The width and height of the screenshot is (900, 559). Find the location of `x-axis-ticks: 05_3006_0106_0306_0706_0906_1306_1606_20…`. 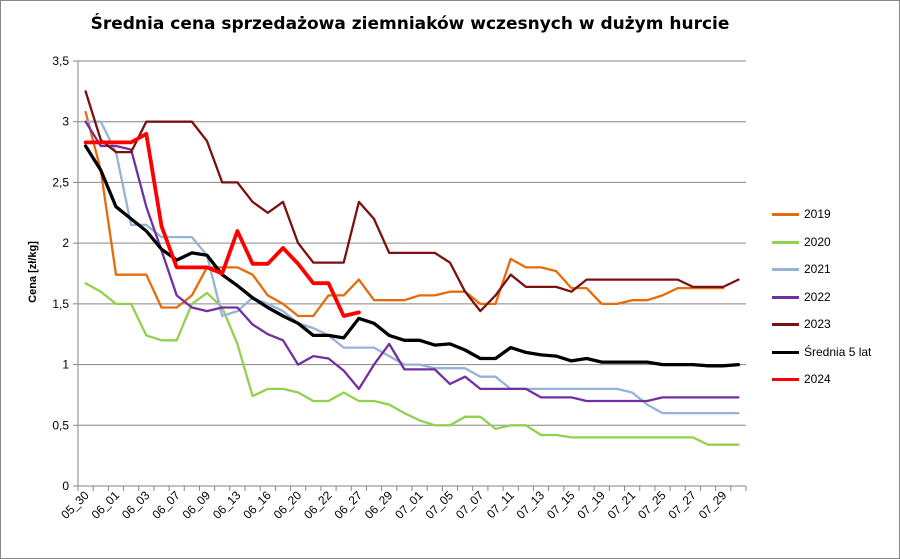

x-axis-ticks: 05_3006_0106_0306_0706_0906_1306_1606_20… is located at coordinates (402, 504).